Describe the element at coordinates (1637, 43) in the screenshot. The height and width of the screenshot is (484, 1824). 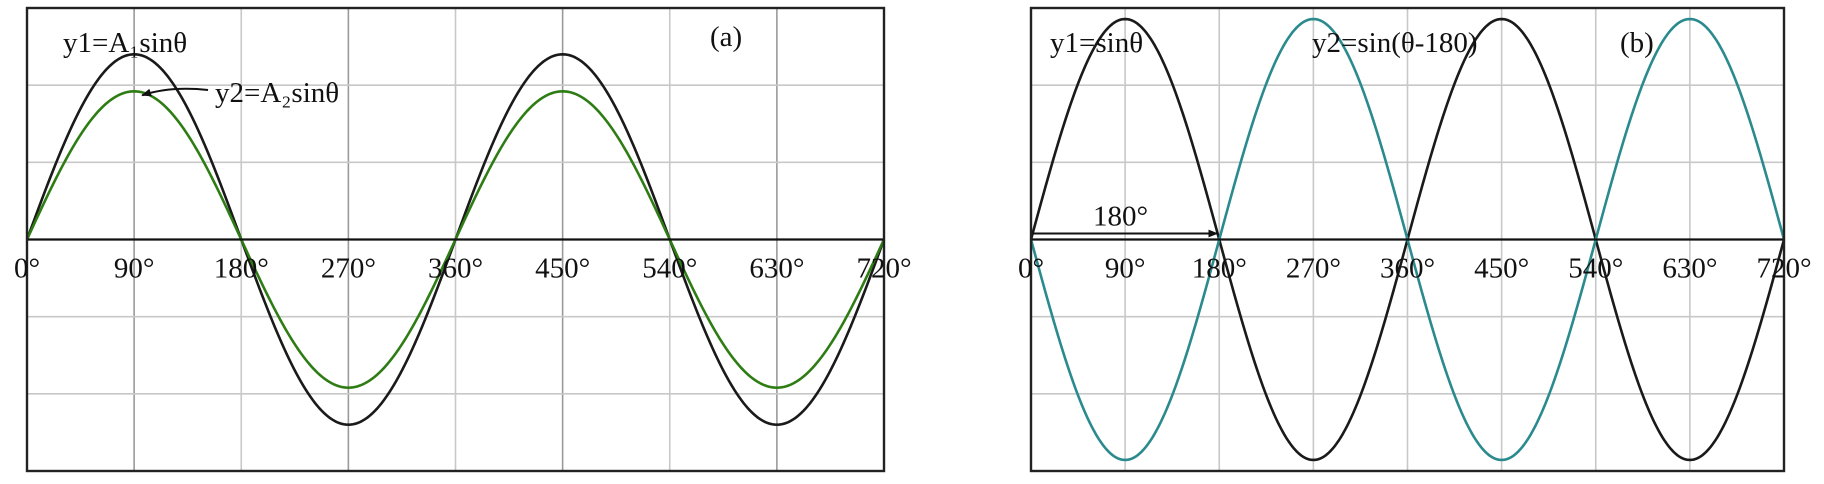
I see `panel-b-label: (b)` at that location.